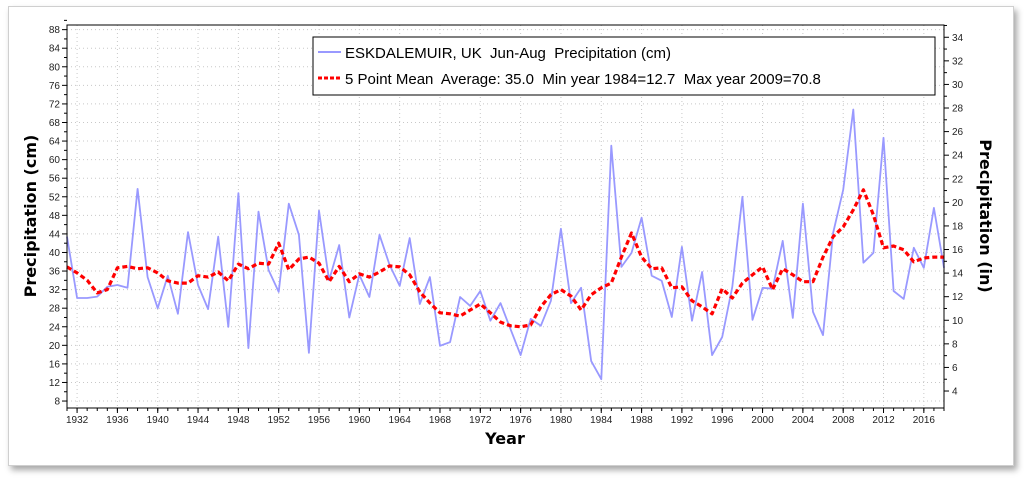 This screenshot has height=479, width=1024. I want to click on x-tick-label: 1988, so click(641, 420).